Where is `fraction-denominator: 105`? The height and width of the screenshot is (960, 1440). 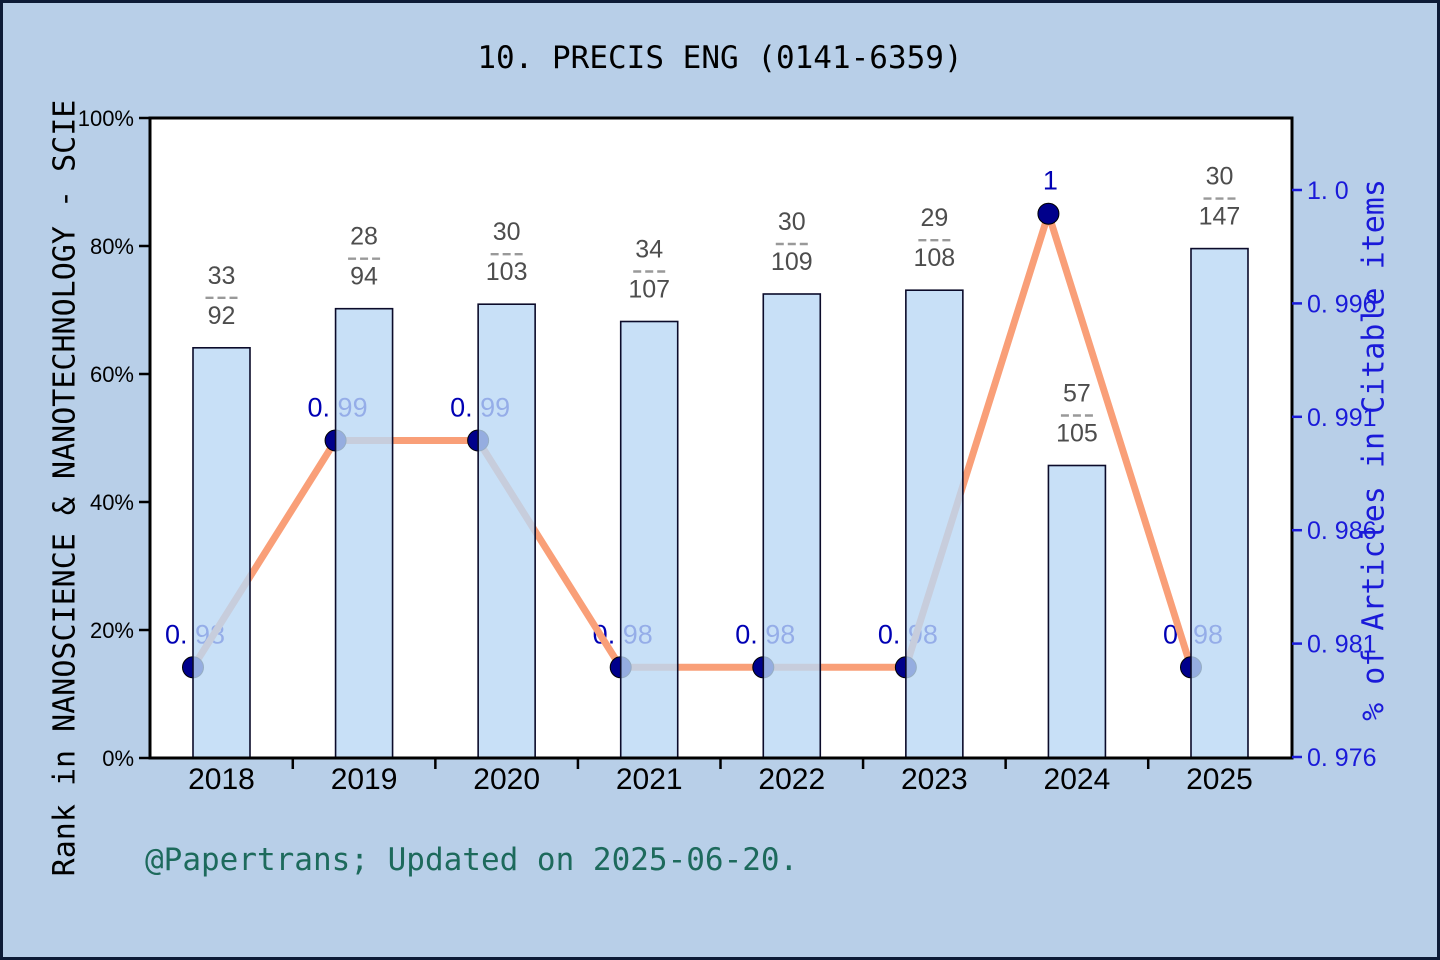
fraction-denominator: 105 is located at coordinates (1077, 434).